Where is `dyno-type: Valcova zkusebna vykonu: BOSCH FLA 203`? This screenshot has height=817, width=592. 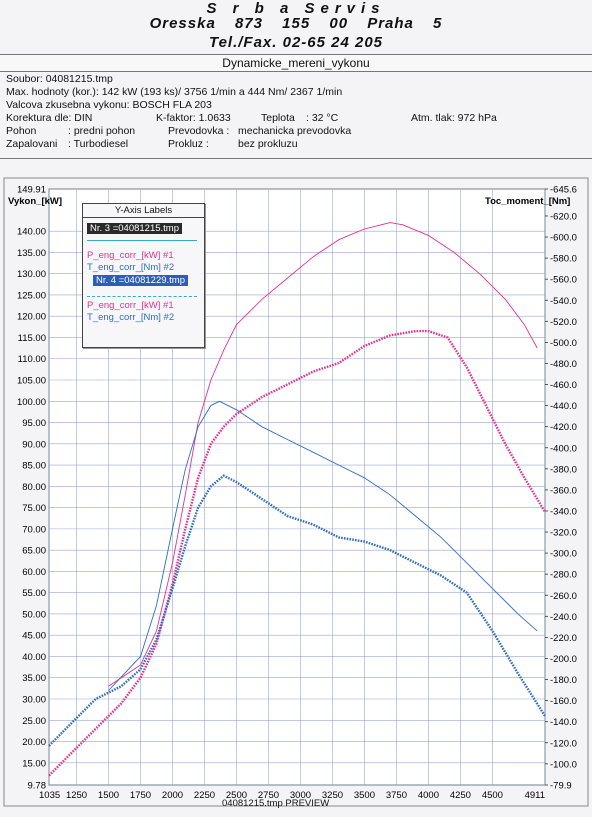 dyno-type: Valcova zkusebna vykonu: BOSCH FLA 203 is located at coordinates (109, 105).